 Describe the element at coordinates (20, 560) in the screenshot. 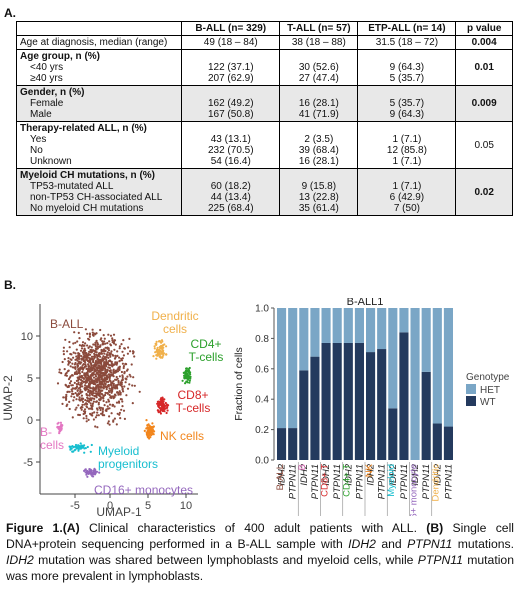

I see `caption-g3: IDH2` at that location.